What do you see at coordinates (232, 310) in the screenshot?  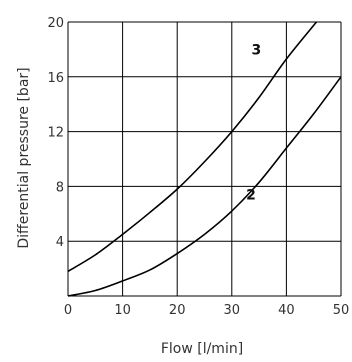 I see `x-tick-label: 30` at bounding box center [232, 310].